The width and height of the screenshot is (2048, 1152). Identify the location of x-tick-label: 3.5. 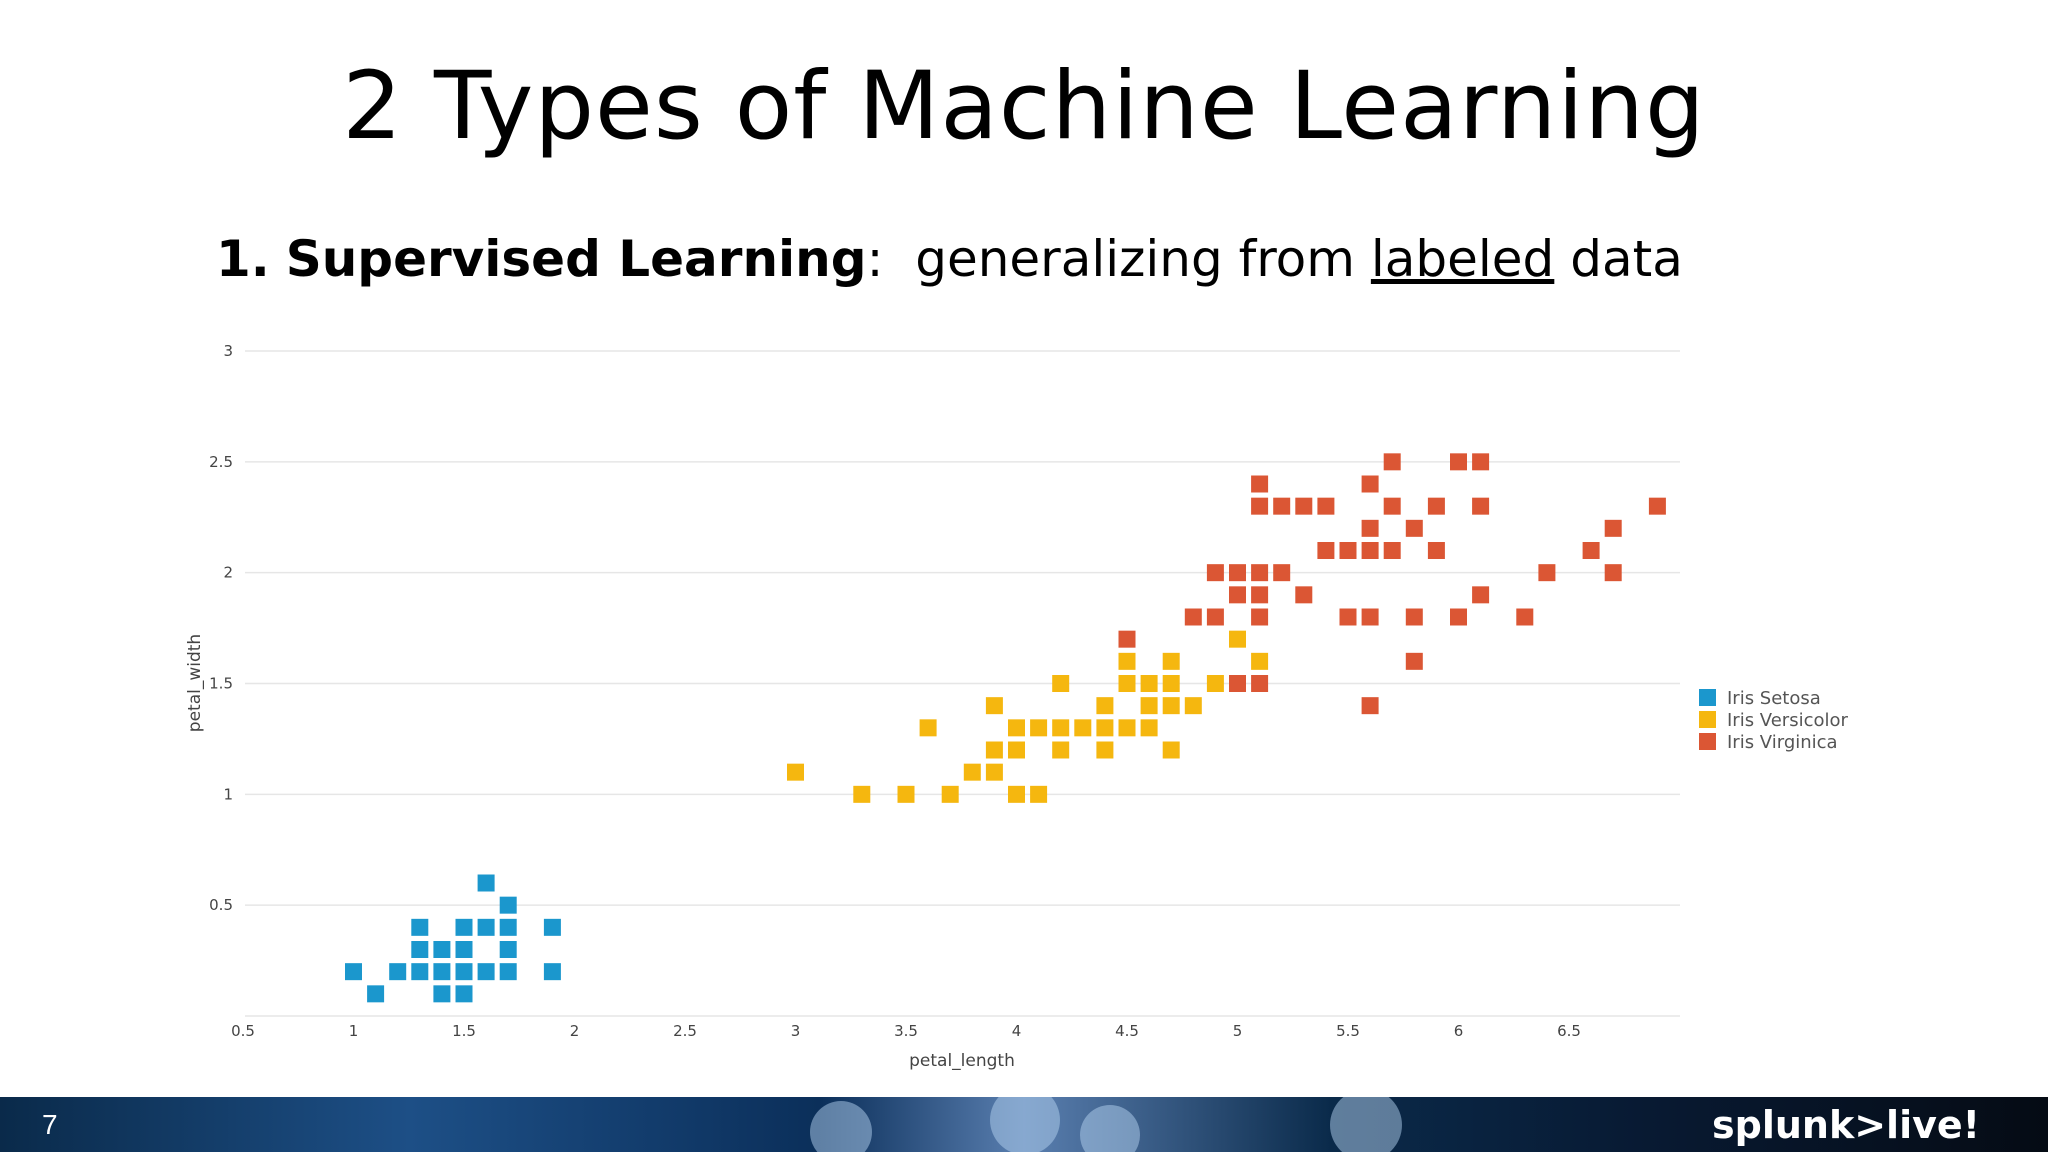
(906, 1031).